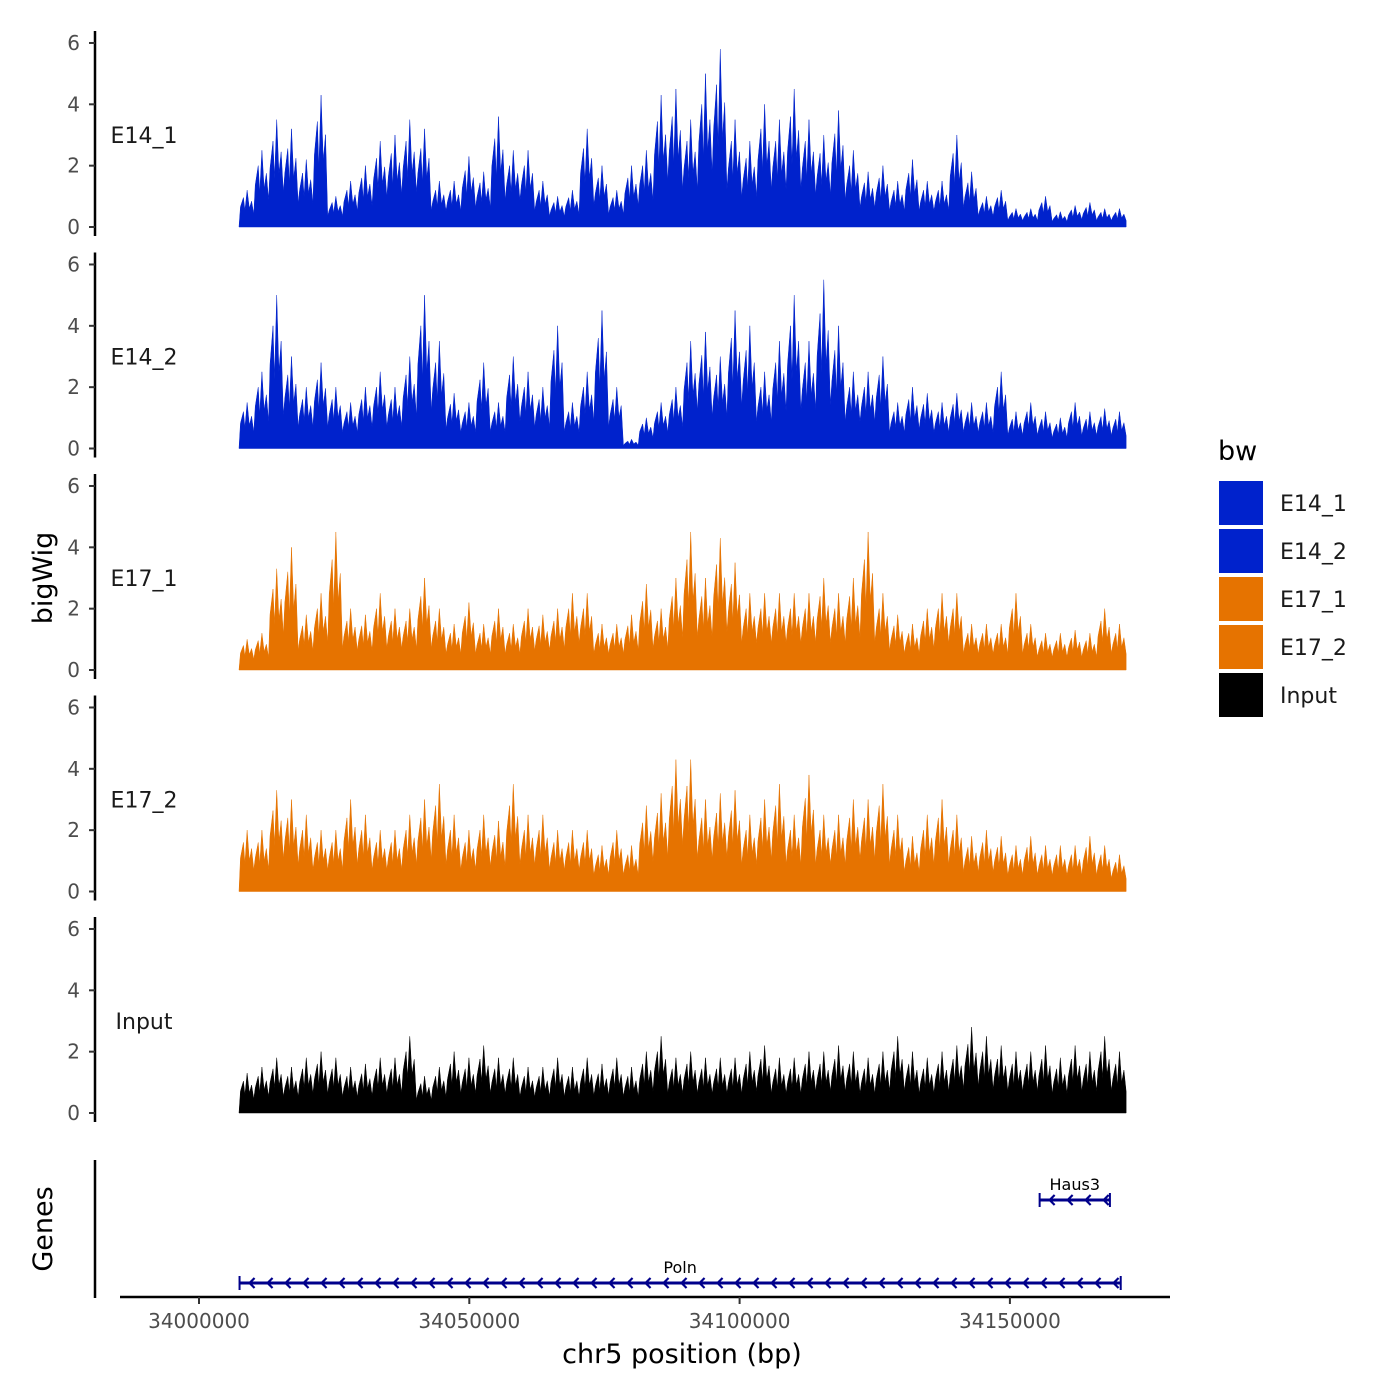 The image size is (1400, 1400). What do you see at coordinates (144, 1022) in the screenshot?
I see `panel-label: Input` at bounding box center [144, 1022].